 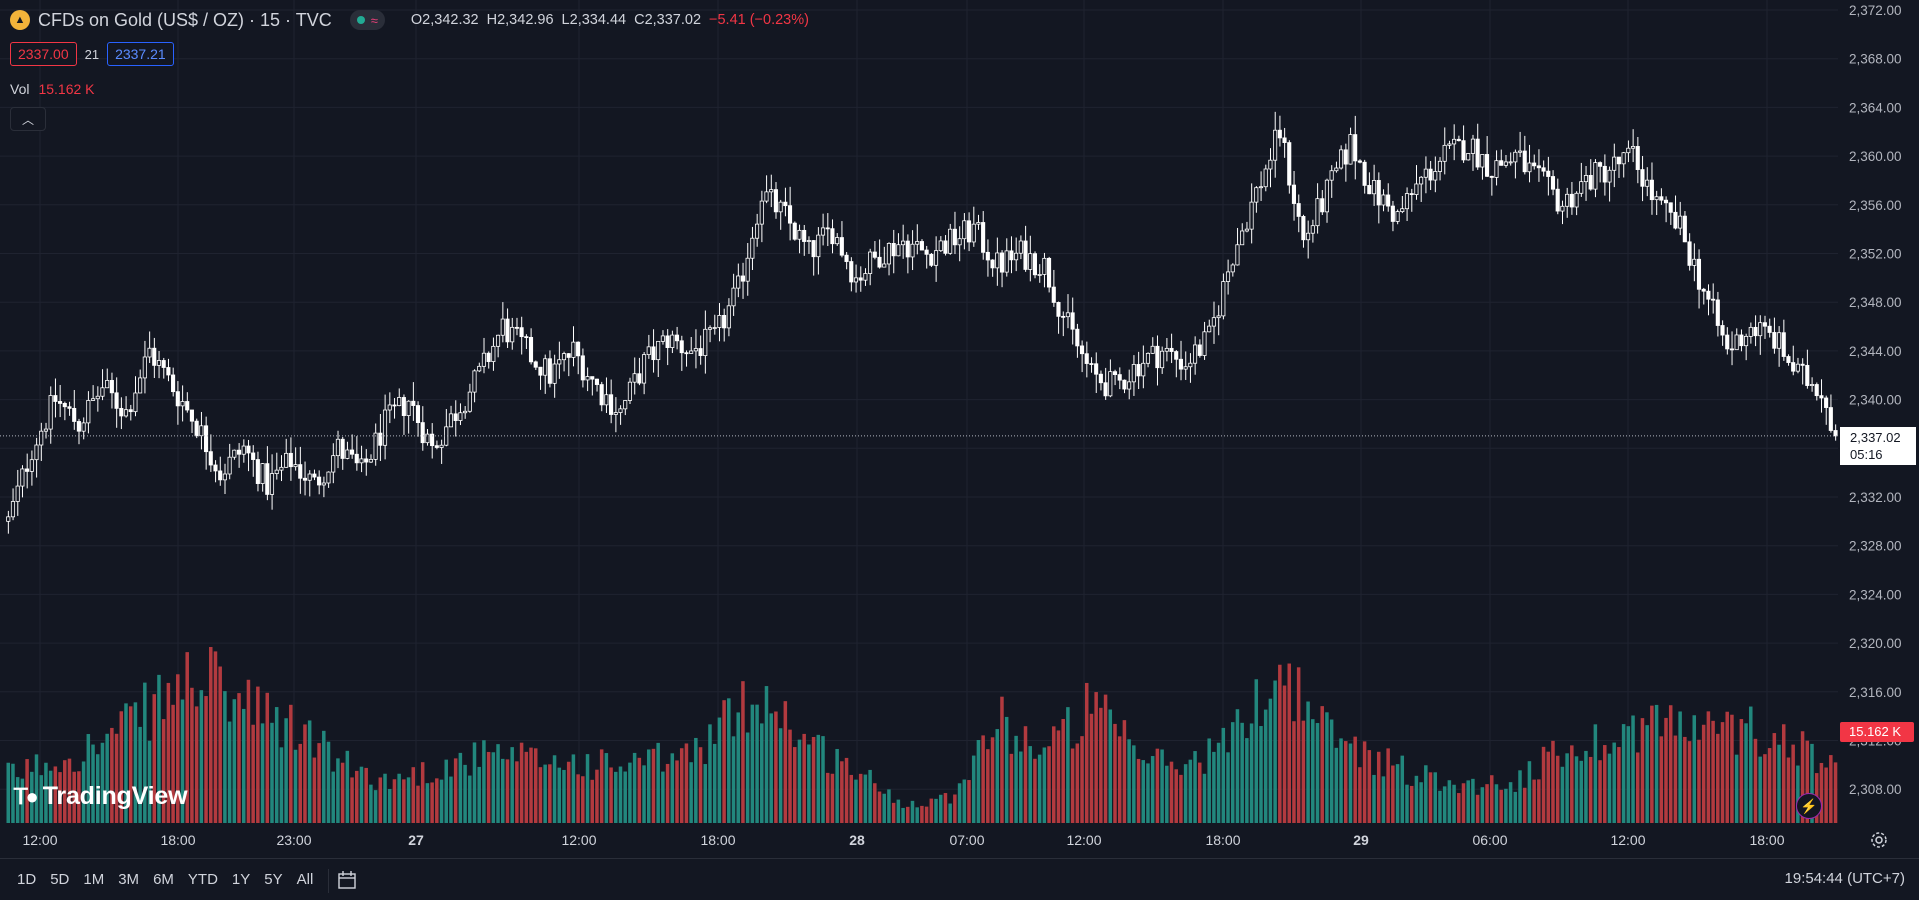 What do you see at coordinates (1809, 806) in the screenshot?
I see `flash-icon: ⚡` at bounding box center [1809, 806].